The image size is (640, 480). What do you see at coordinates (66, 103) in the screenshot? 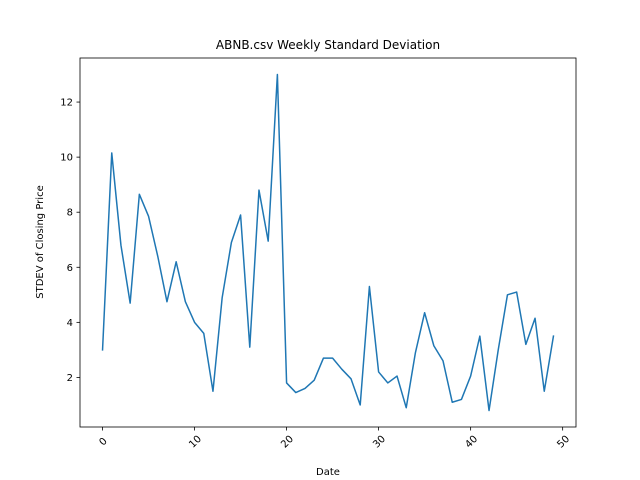
I see `y-tick-label: 12` at bounding box center [66, 103].